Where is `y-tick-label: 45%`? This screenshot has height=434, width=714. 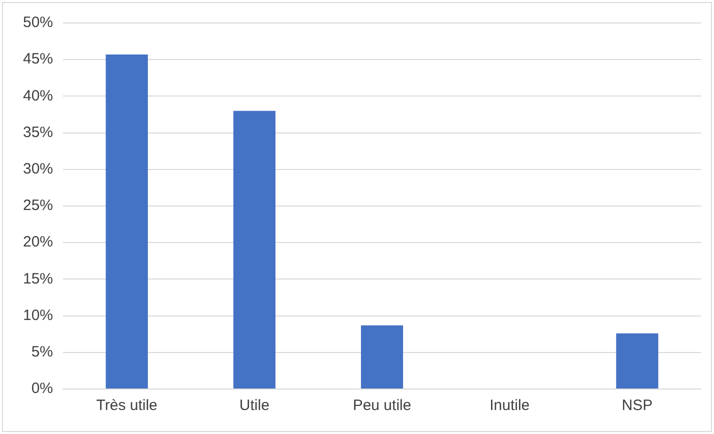
y-tick-label: 45% is located at coordinates (38, 59).